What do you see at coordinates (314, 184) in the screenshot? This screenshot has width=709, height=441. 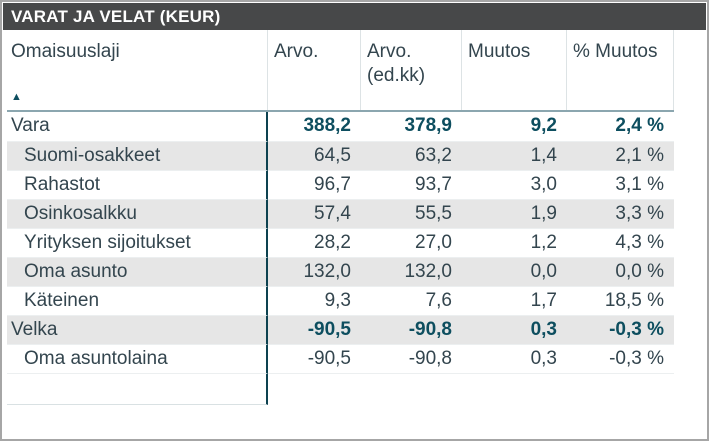 I see `arvo-cell: 96,7` at bounding box center [314, 184].